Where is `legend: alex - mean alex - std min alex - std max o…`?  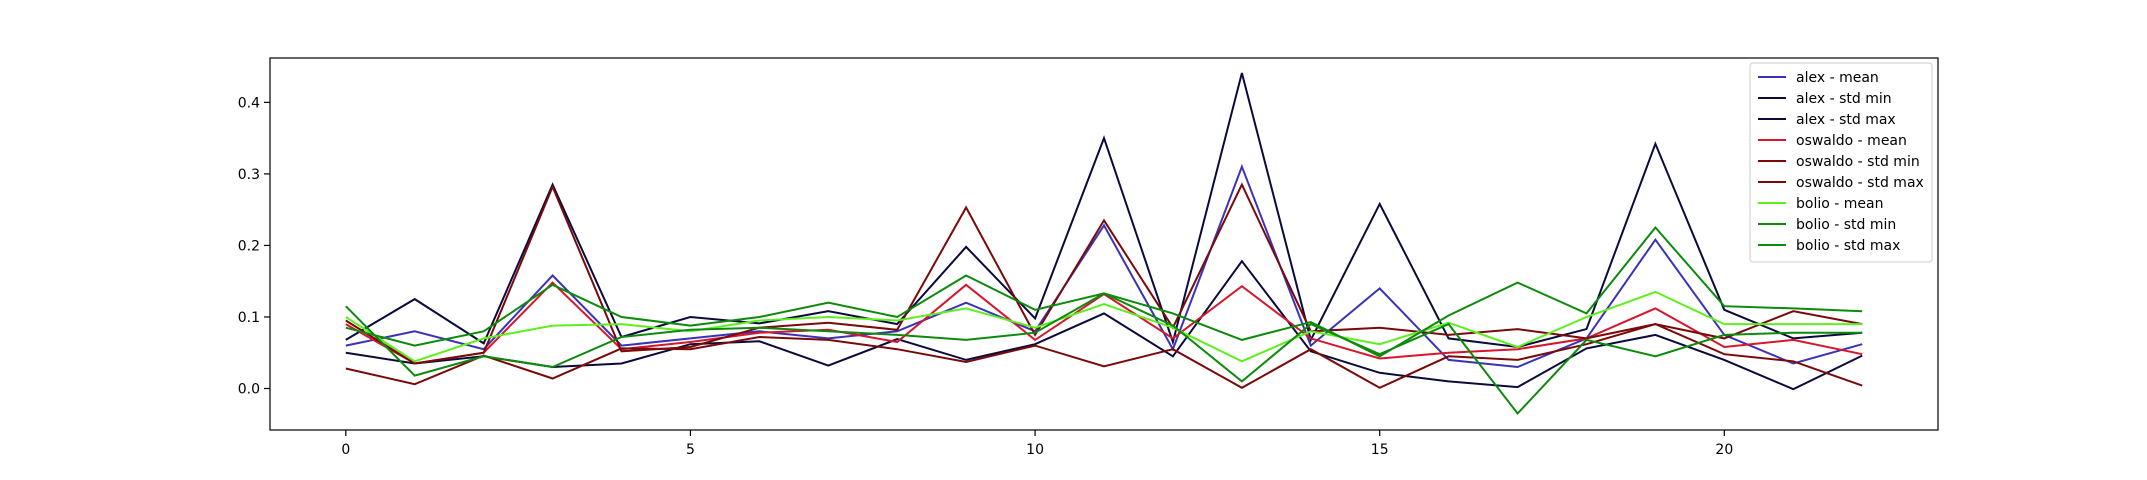
legend: alex - mean alex - std min alex - std max o… is located at coordinates (1841, 162).